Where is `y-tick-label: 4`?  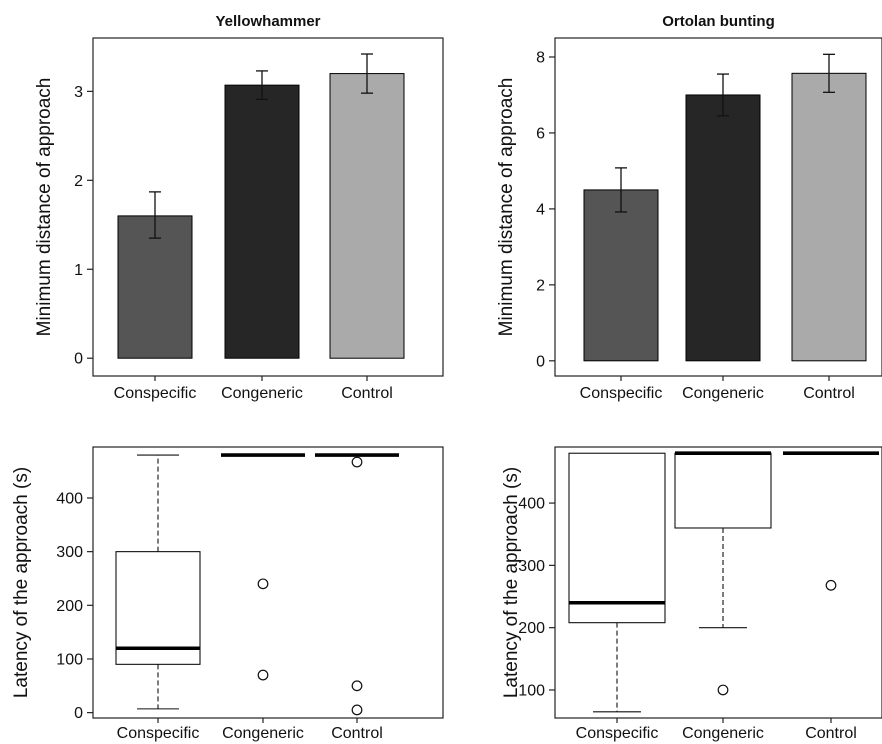 y-tick-label: 4 is located at coordinates (540, 209).